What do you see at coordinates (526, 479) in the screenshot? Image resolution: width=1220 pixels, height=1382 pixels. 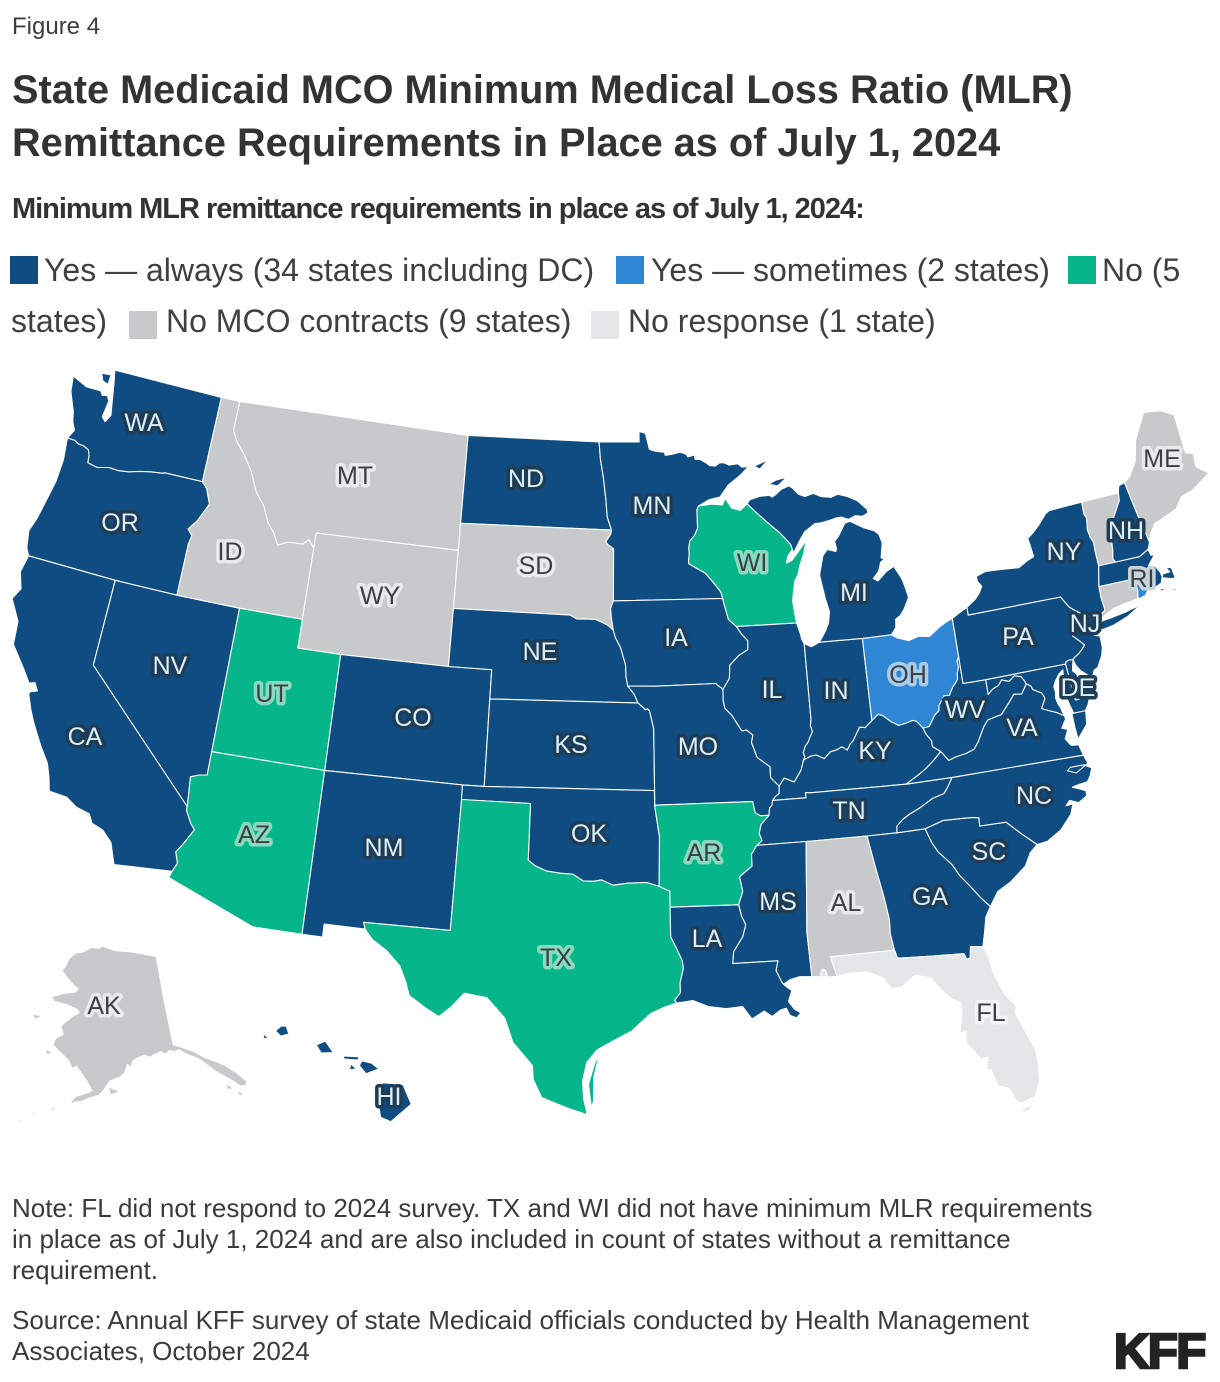 I see `svg-text: ND` at bounding box center [526, 479].